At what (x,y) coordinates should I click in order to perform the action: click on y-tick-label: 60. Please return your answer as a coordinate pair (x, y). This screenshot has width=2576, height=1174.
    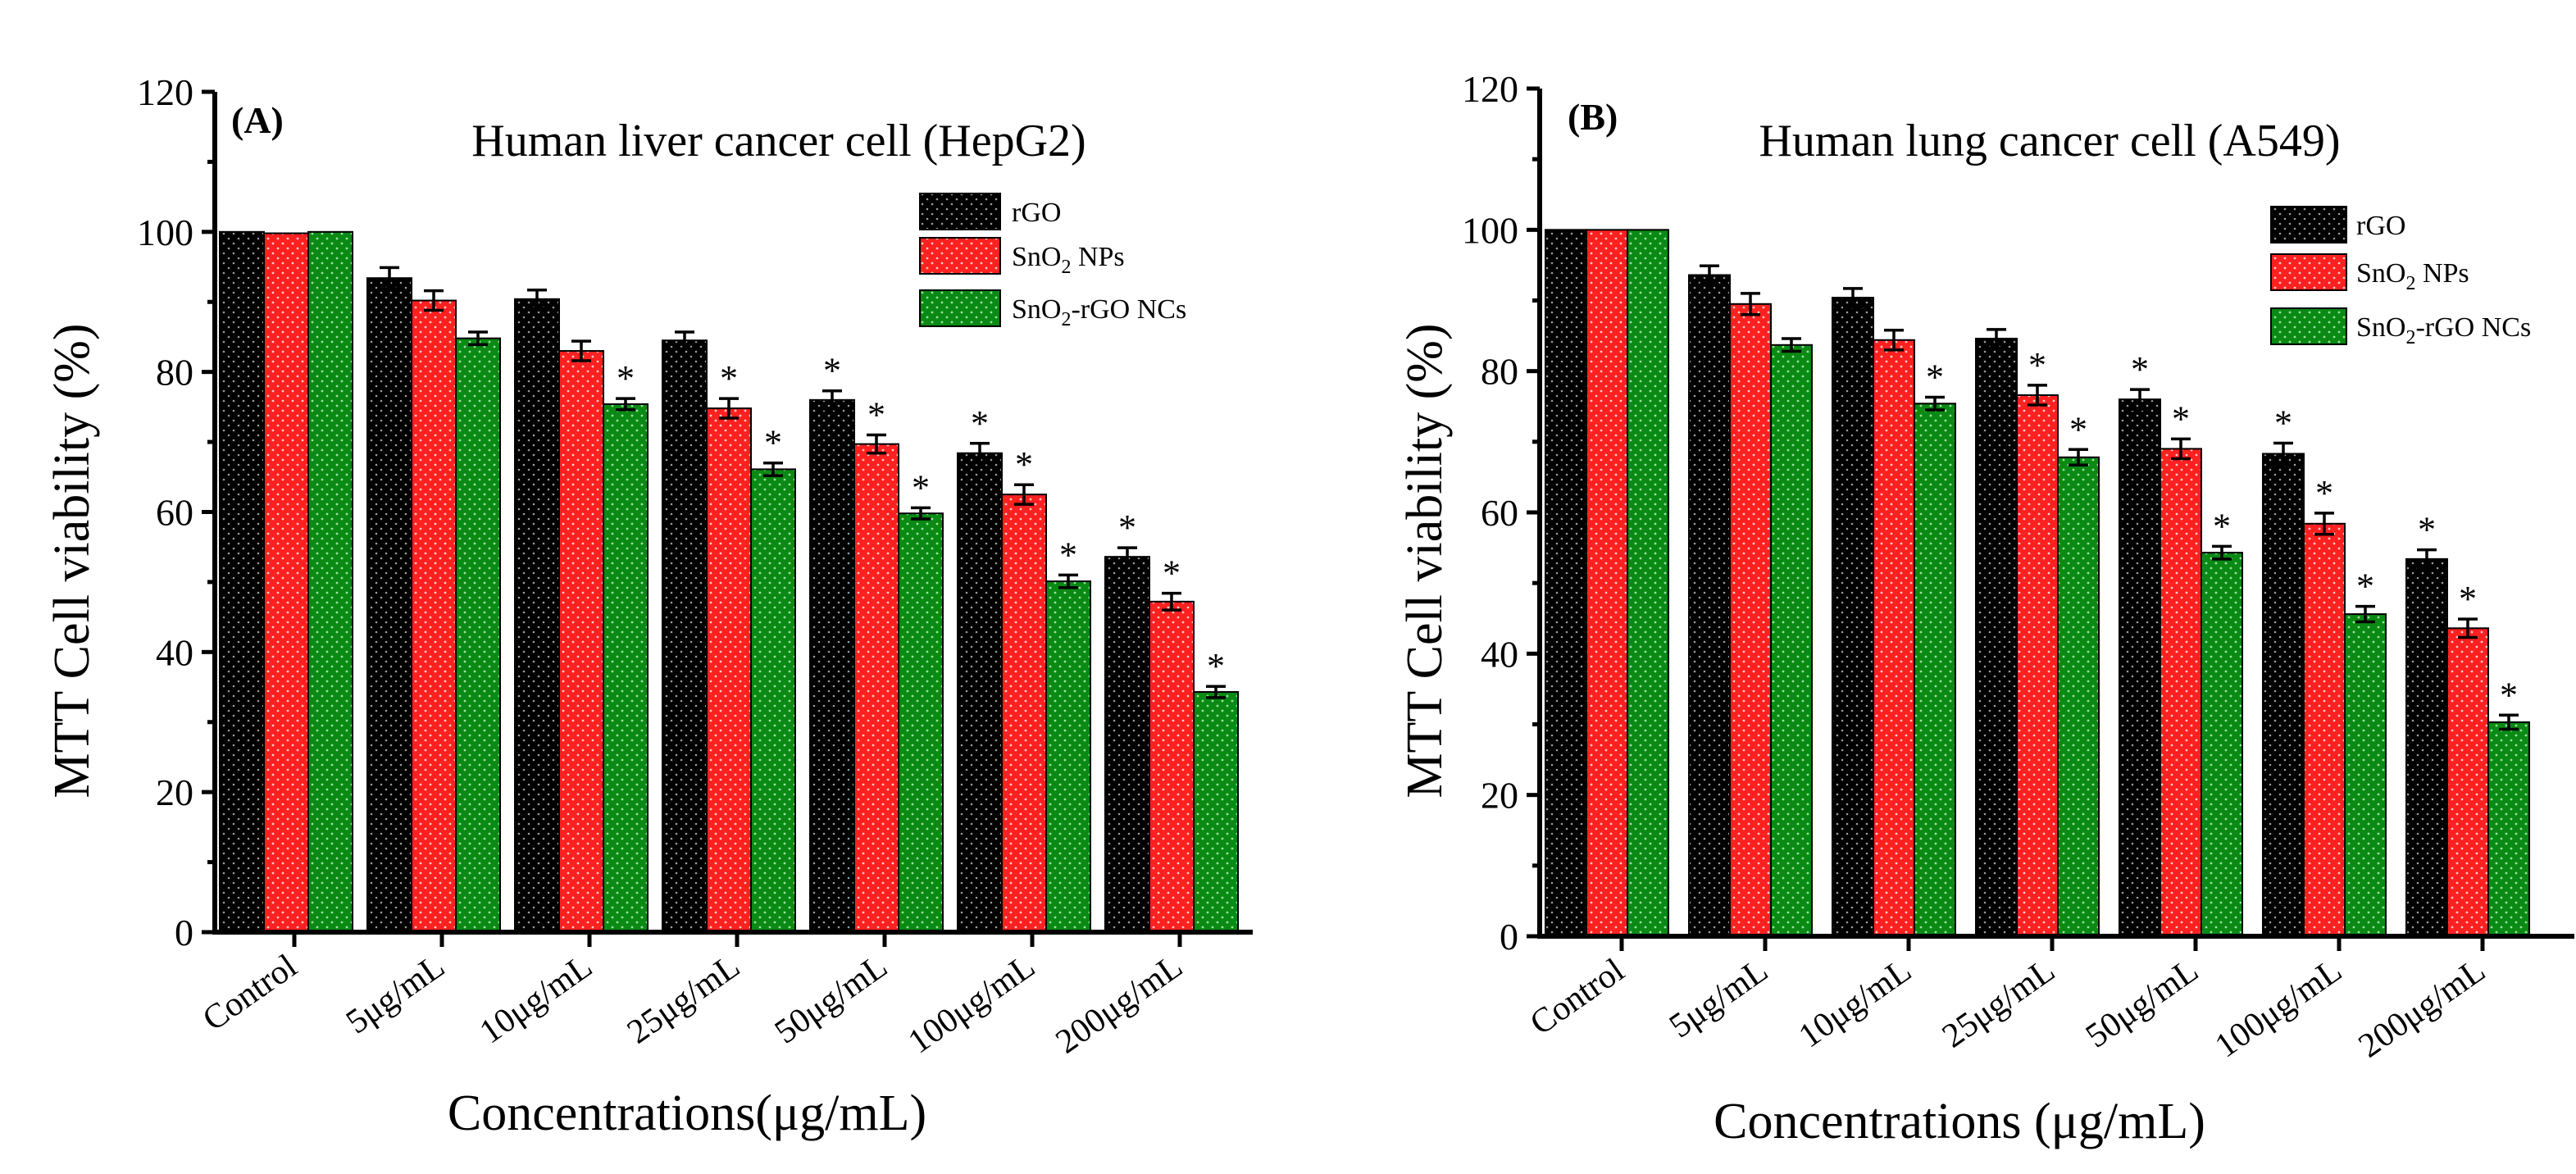
    Looking at the image, I should click on (174, 513).